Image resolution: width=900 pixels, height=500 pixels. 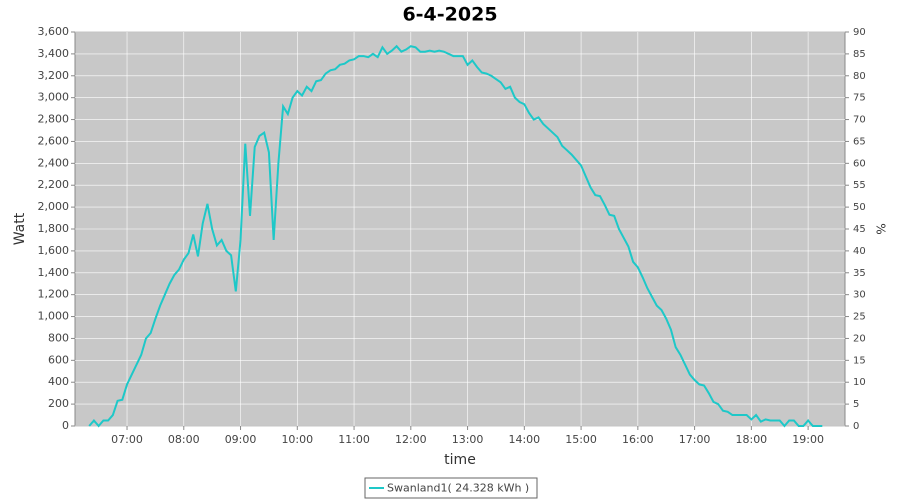 I want to click on y-tick-label: 1,200, so click(x=54, y=294).